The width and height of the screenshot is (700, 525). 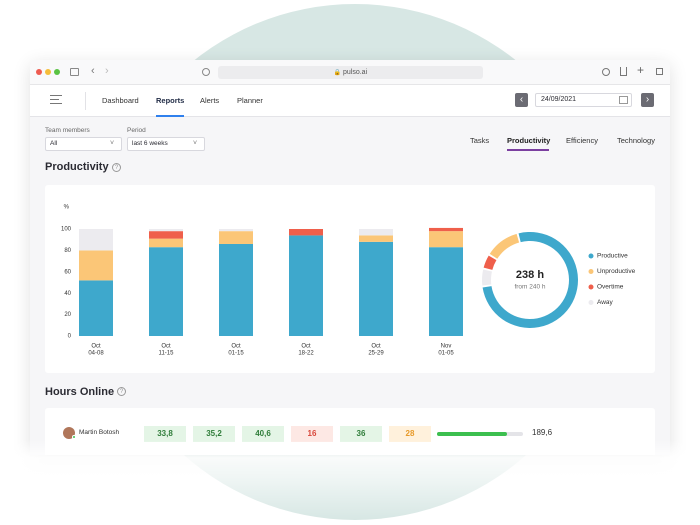 What do you see at coordinates (166, 144) in the screenshot?
I see `filter-select: last 6 weeks` at bounding box center [166, 144].